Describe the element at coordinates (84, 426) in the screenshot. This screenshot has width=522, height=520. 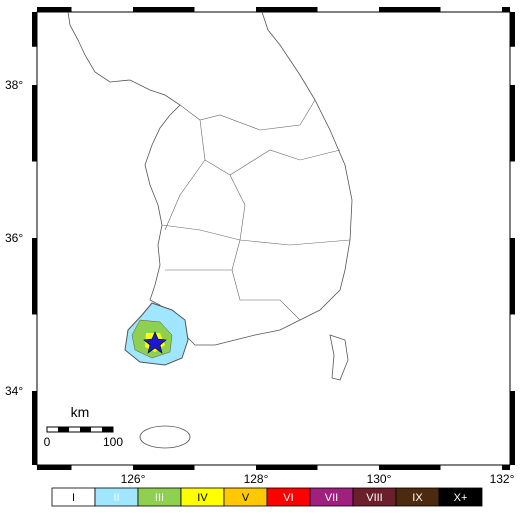
I see `scale-bar: km 0 100` at that location.